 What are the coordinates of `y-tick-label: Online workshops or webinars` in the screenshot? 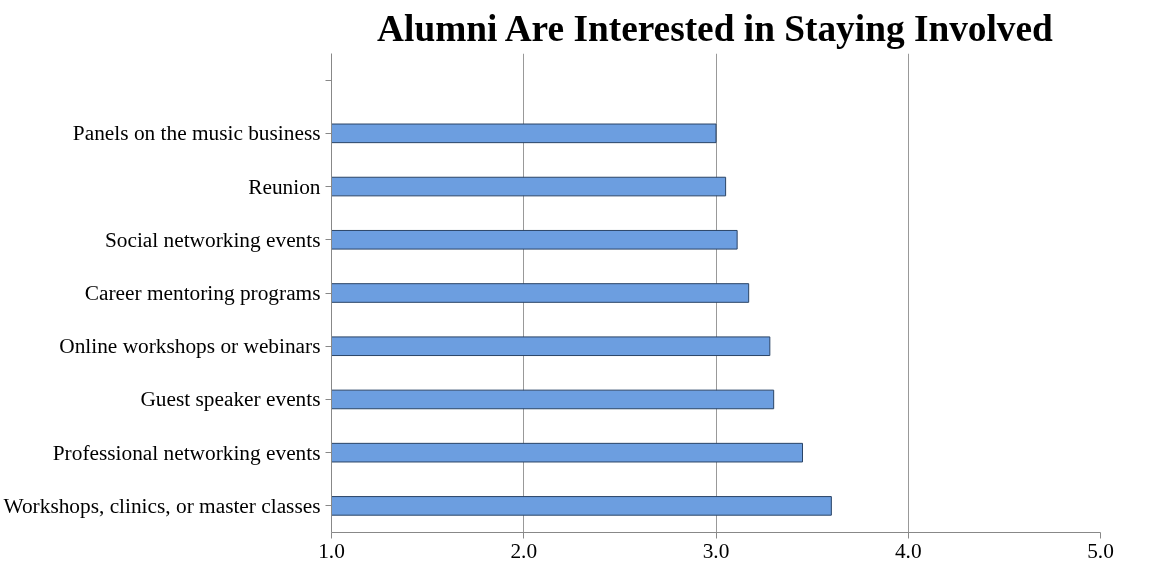 It's located at (190, 346).